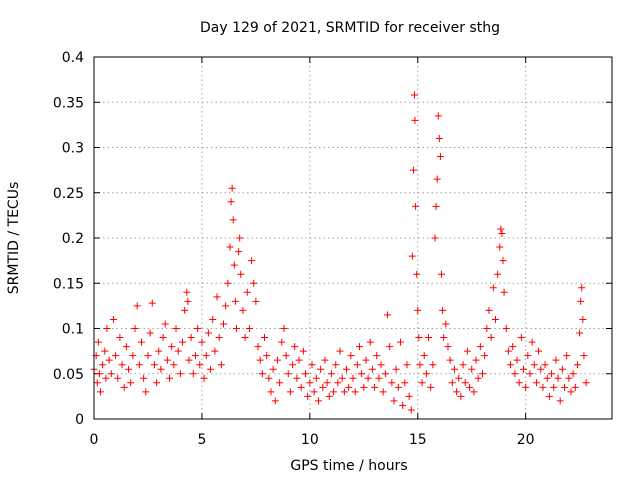 The height and width of the screenshot is (480, 640). What do you see at coordinates (94, 440) in the screenshot?
I see `x-tick-label: 0` at bounding box center [94, 440].